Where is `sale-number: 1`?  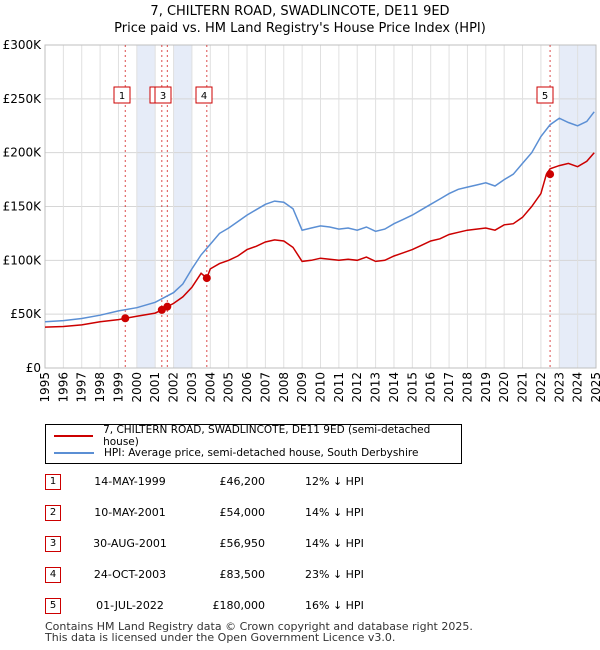 sale-number: 1 is located at coordinates (53, 482).